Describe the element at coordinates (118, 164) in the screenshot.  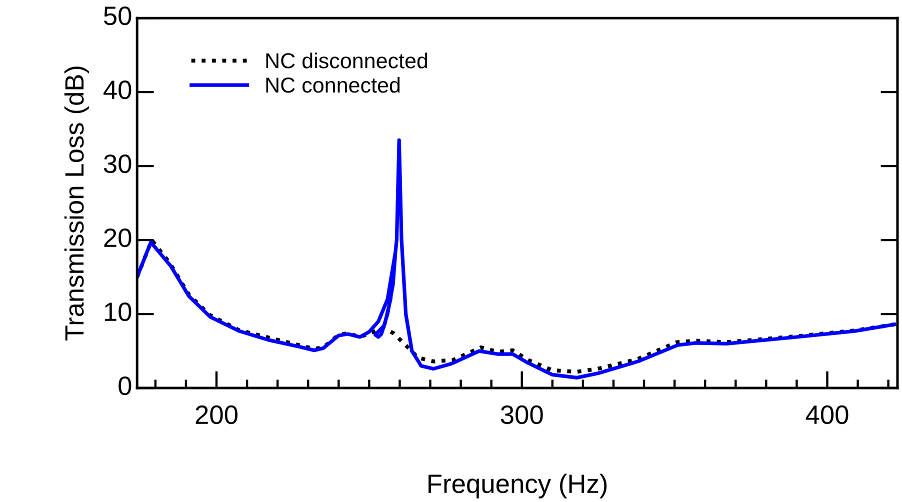
I see `y-tick-label: 30` at that location.